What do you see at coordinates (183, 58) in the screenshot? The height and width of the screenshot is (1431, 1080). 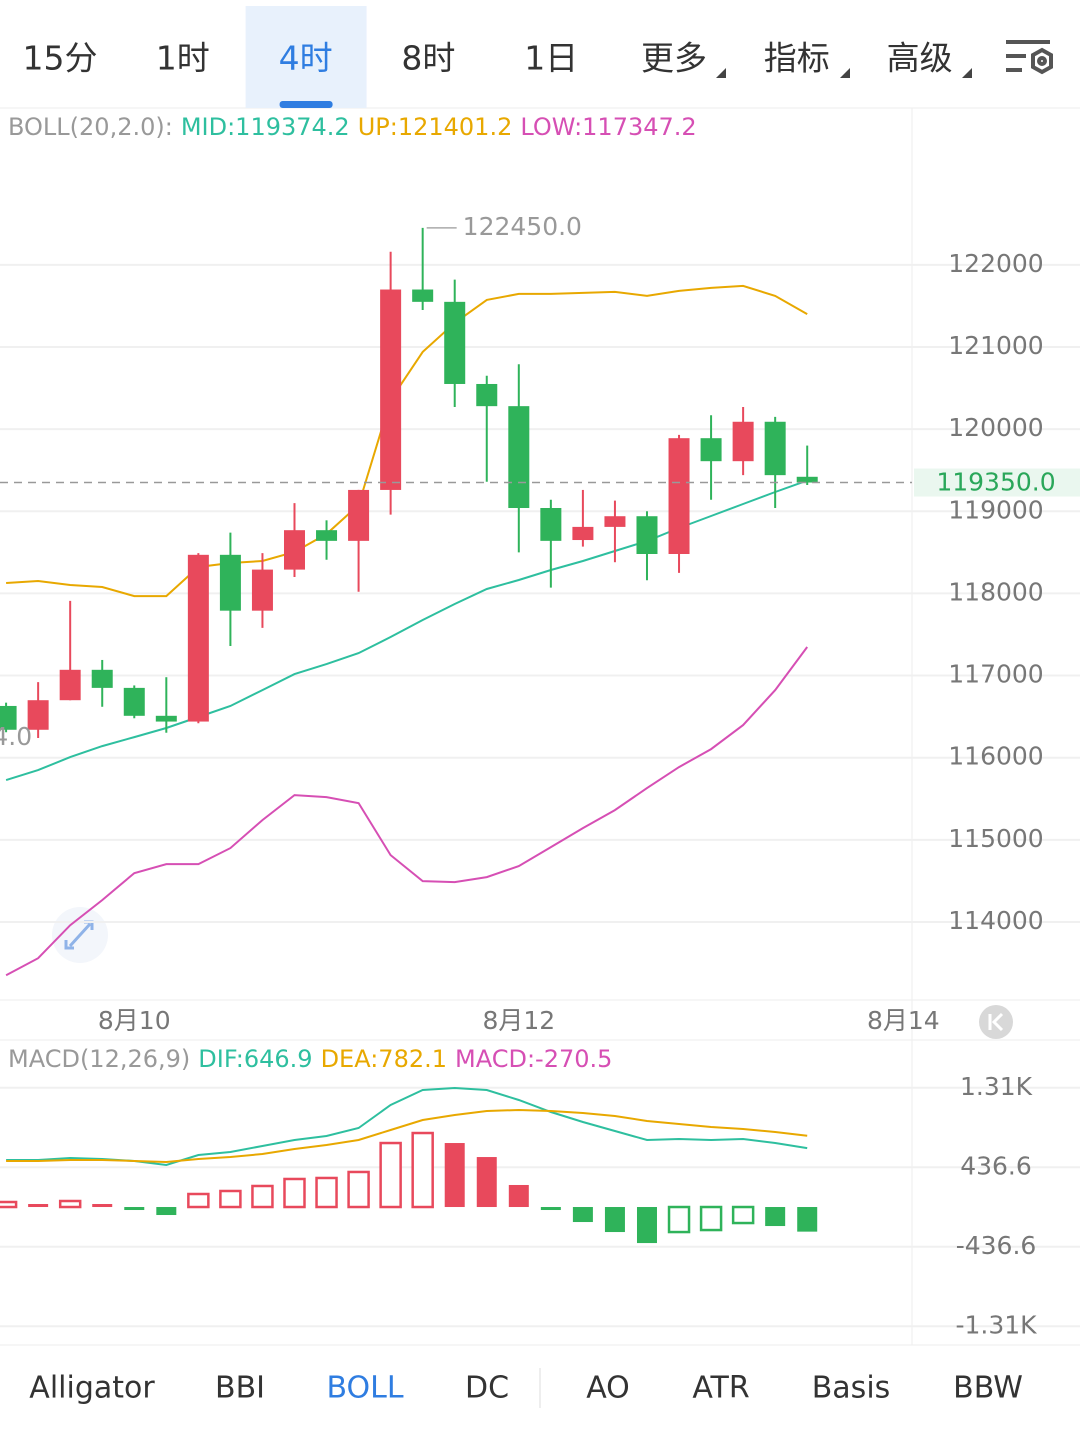 I see `timeframe-tab: 1时` at bounding box center [183, 58].